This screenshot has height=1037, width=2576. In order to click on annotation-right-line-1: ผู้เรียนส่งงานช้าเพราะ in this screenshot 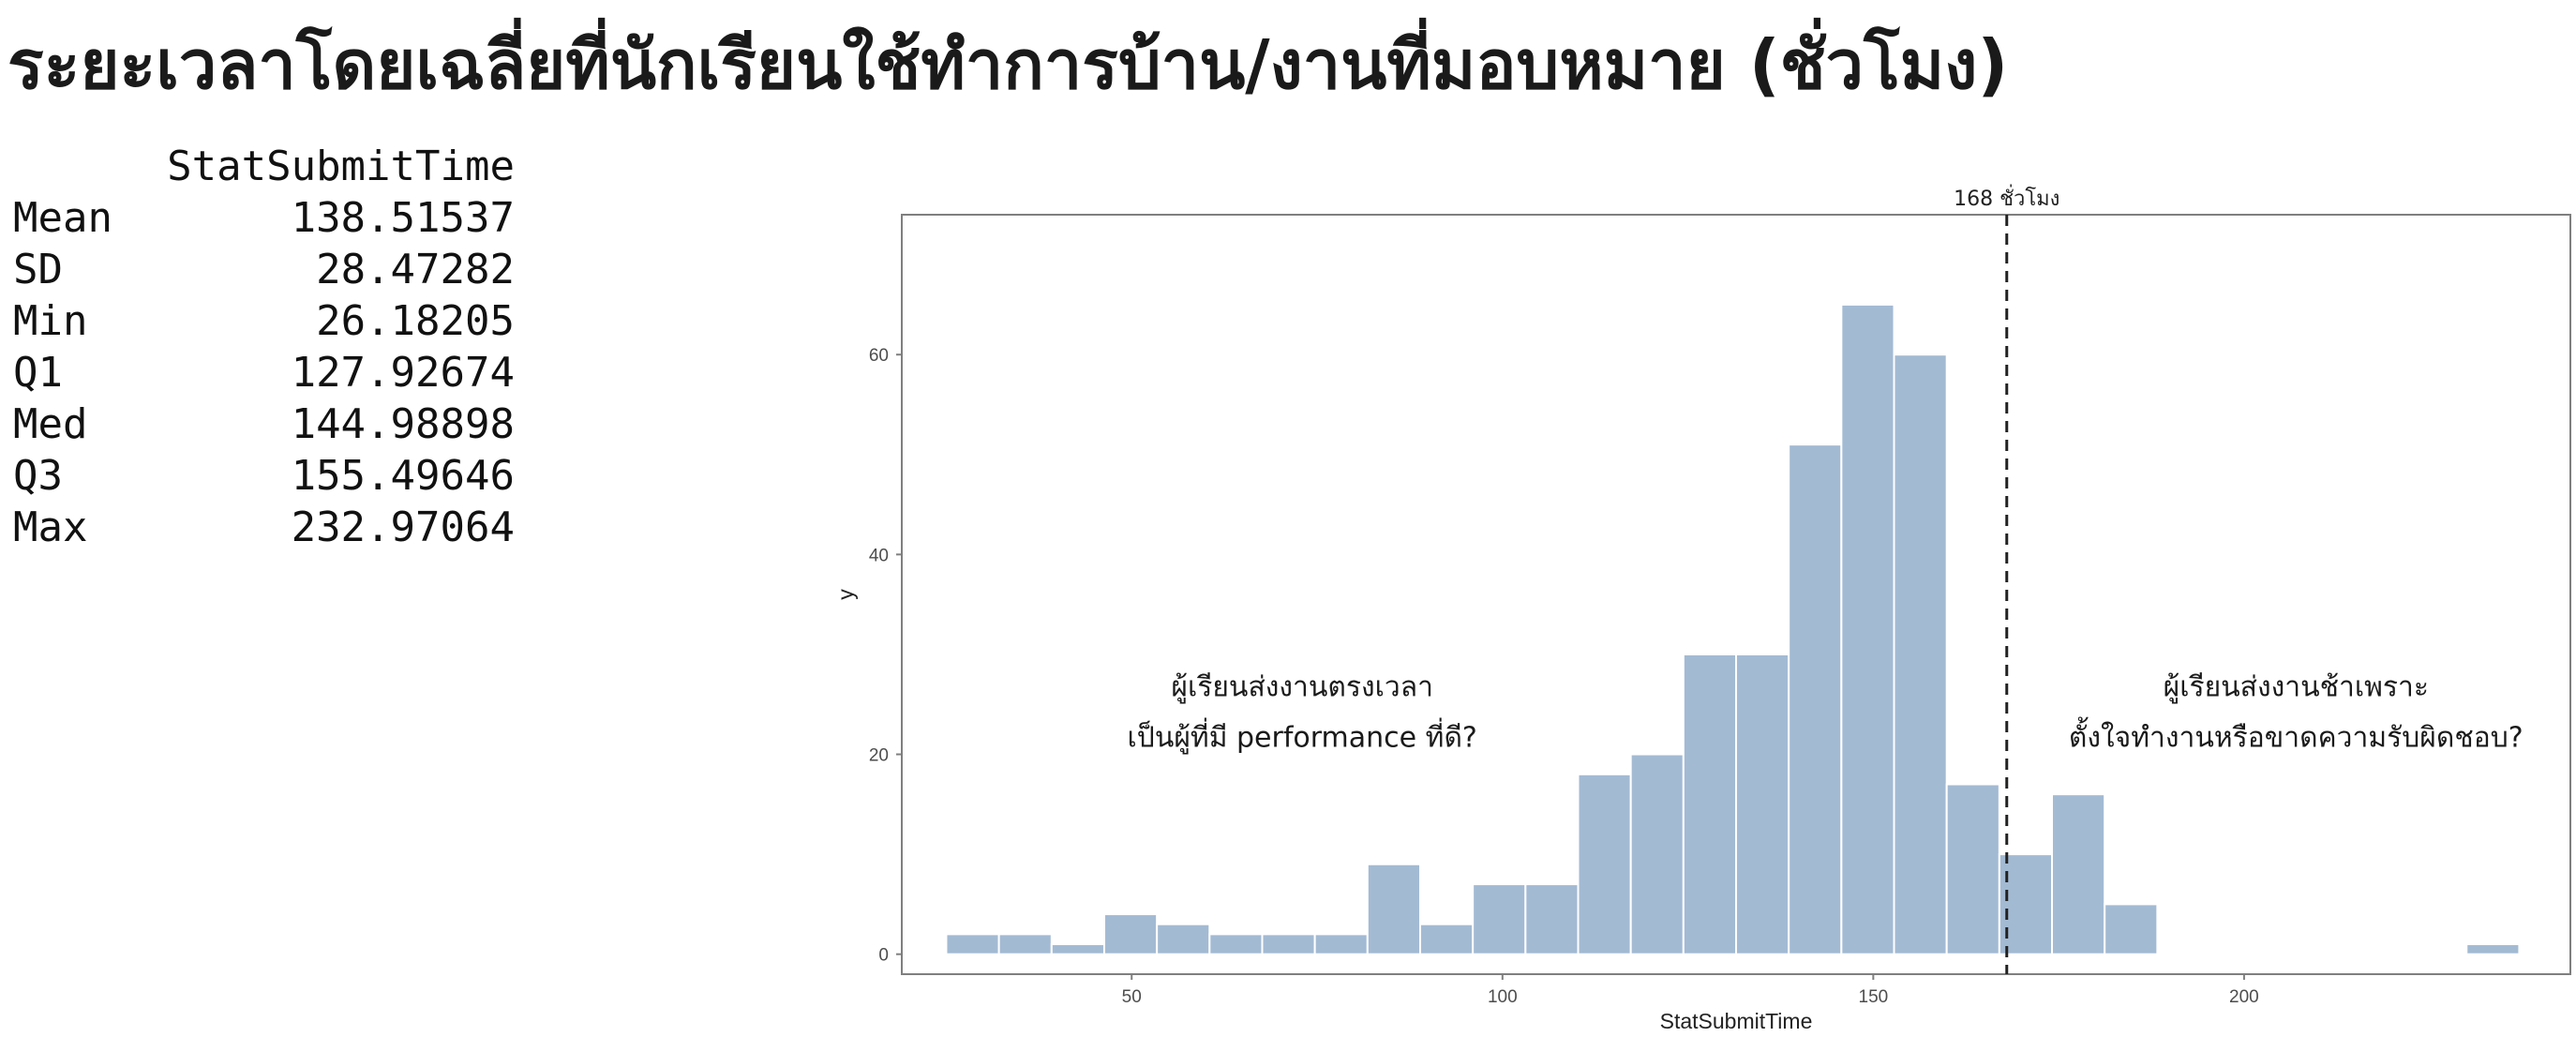, I will do `click(2297, 687)`.